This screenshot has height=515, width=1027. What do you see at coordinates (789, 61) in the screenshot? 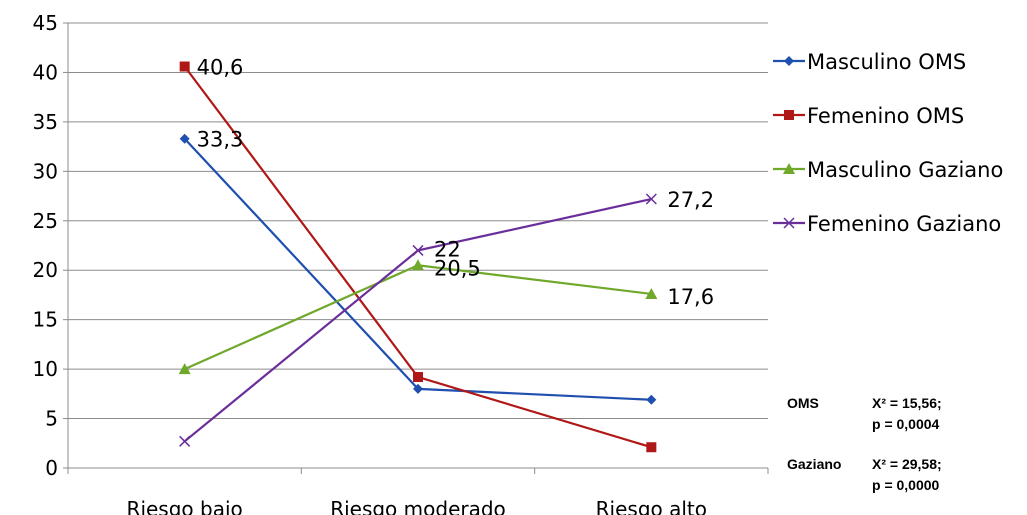
I see `legend-marker-masculino-oms` at bounding box center [789, 61].